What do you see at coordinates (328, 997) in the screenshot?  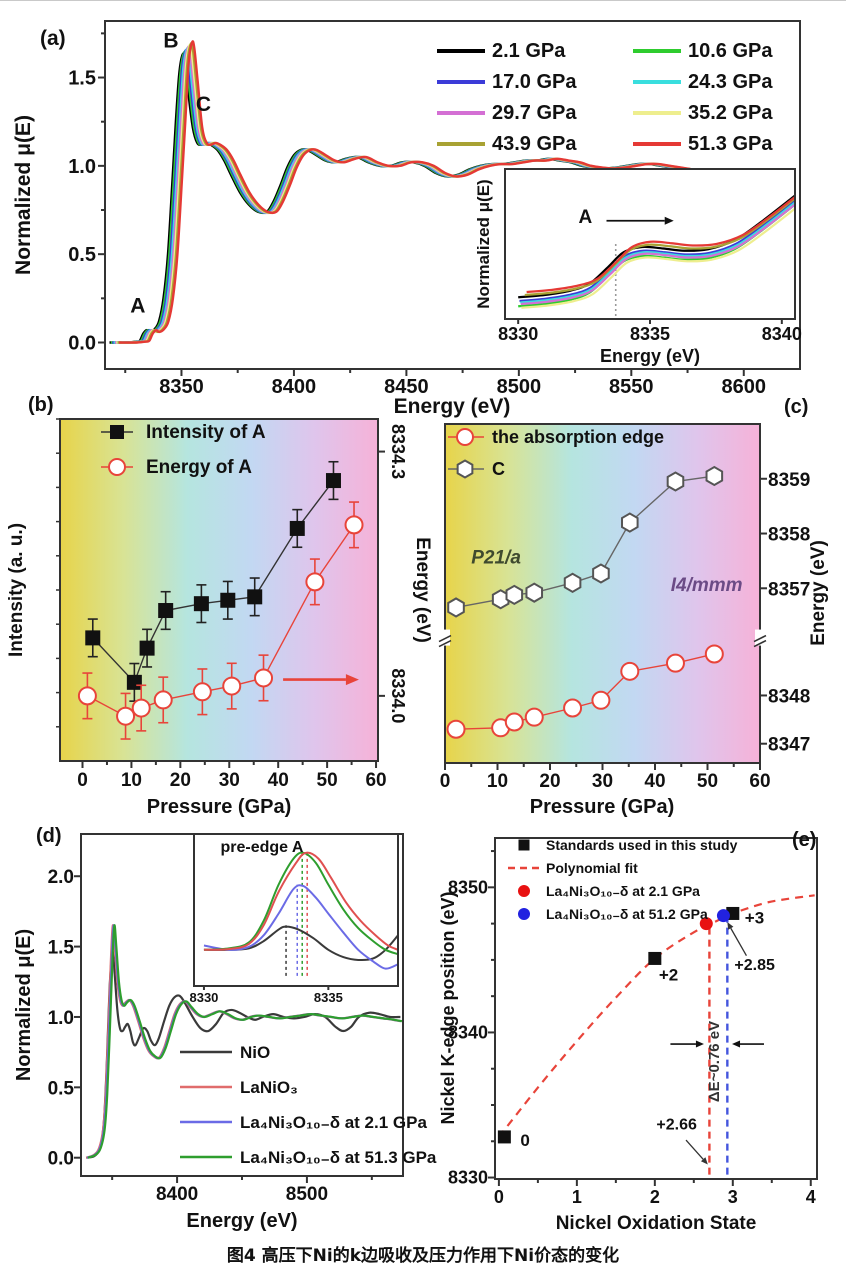 I see `inset-x-tick-label: 8335` at bounding box center [328, 997].